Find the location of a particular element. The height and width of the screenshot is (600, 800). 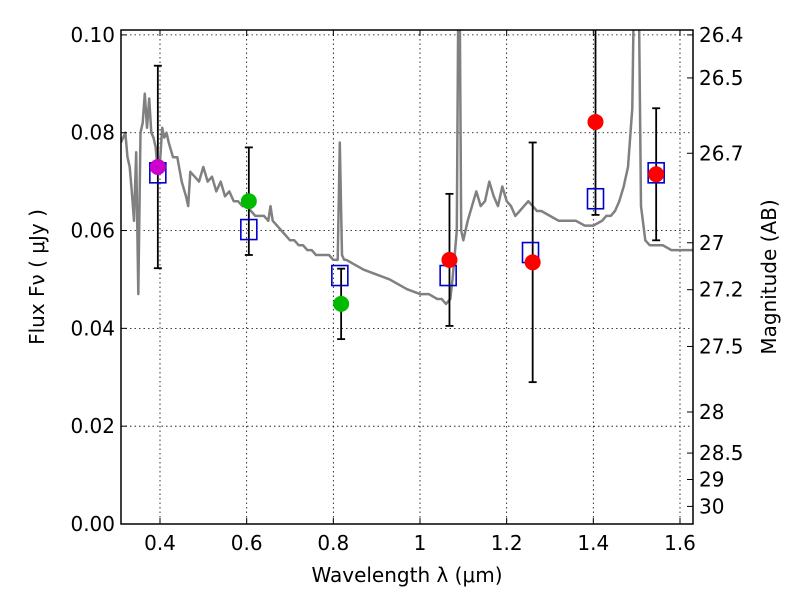

x-tick-label: 1.6 is located at coordinates (680, 543).